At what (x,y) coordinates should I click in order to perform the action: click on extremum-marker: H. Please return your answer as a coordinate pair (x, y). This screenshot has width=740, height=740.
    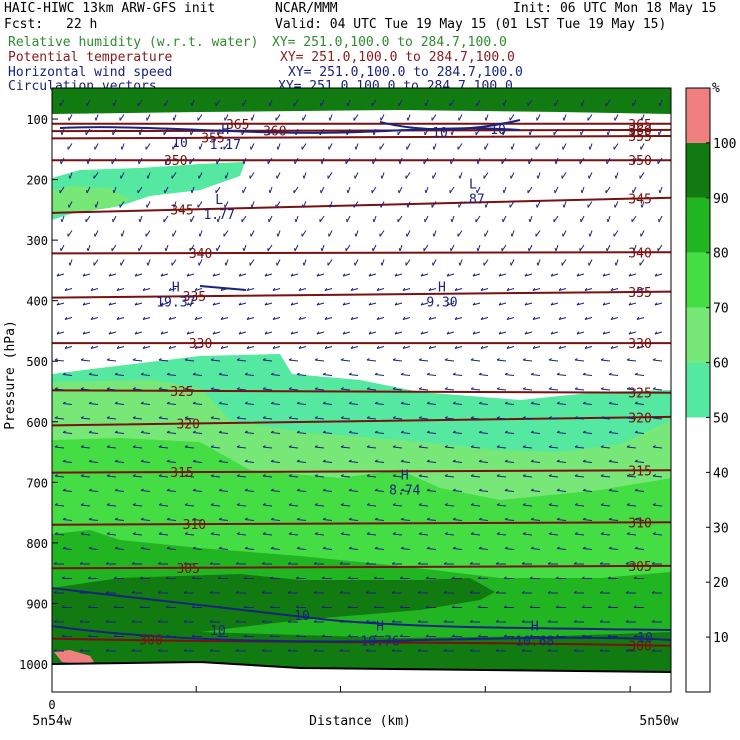
    Looking at the image, I should click on (442, 288).